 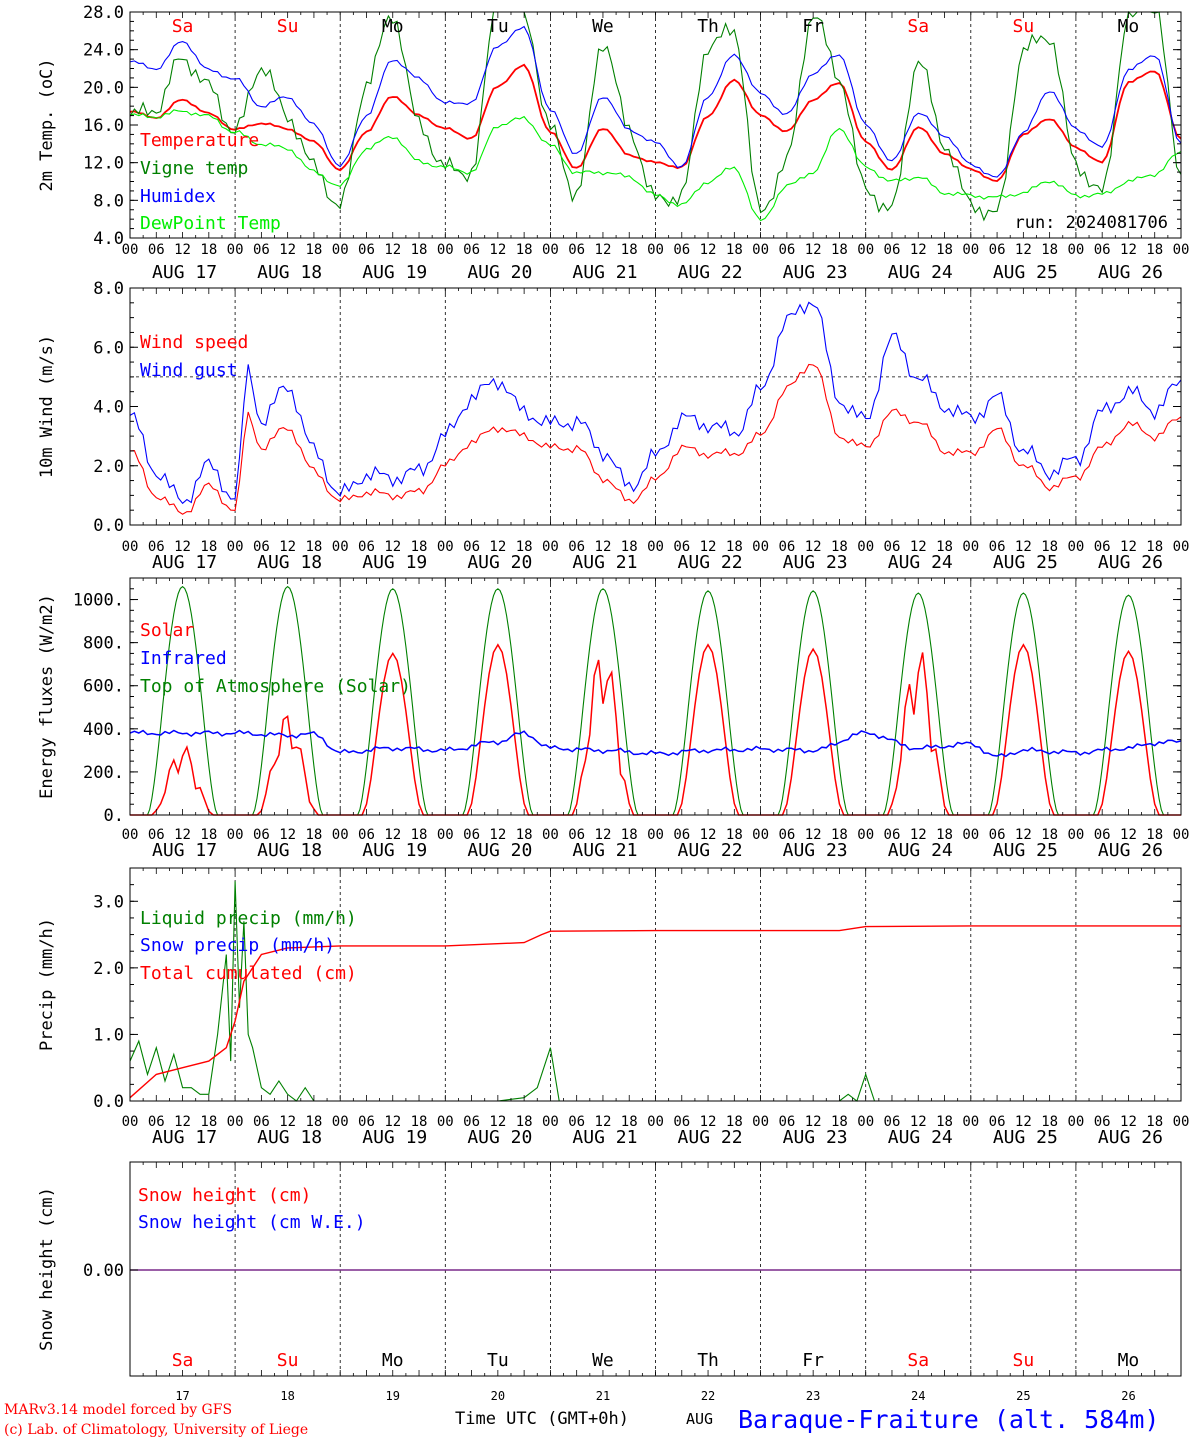 What do you see at coordinates (498, 1396) in the screenshot?
I see `day-number: 20` at bounding box center [498, 1396].